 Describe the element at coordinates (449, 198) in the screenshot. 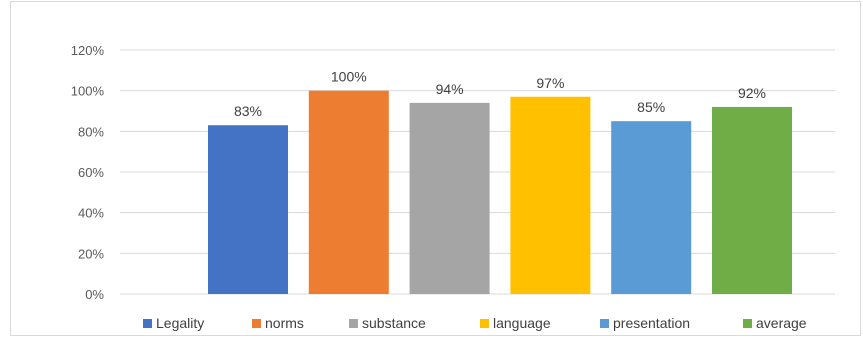

I see `bar-substance` at that location.